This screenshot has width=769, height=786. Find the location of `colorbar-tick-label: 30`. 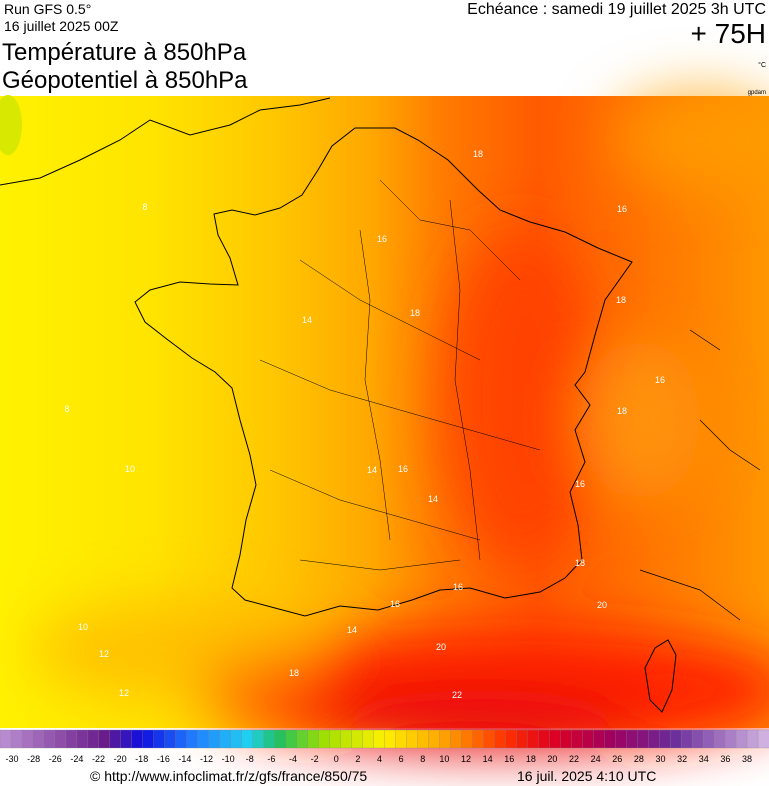

colorbar-tick-label: 30 is located at coordinates (661, 759).